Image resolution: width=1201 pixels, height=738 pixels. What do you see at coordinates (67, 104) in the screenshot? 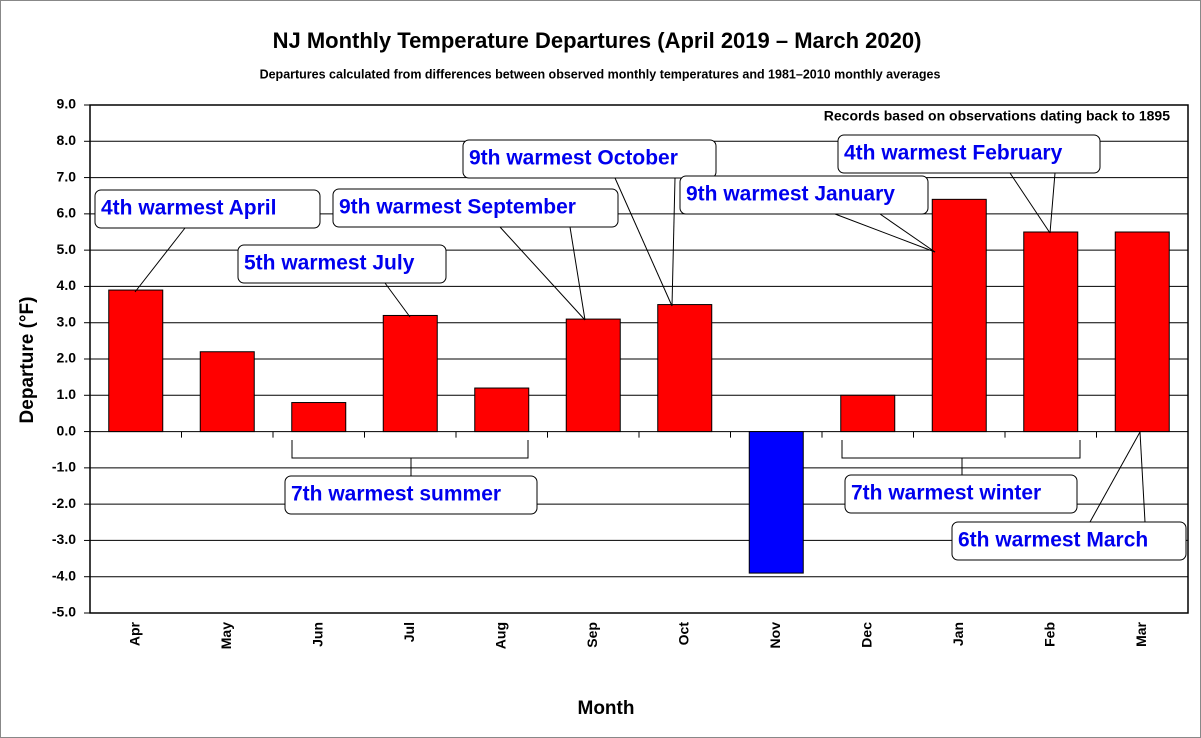
I see `y-tick-label: 9.0` at bounding box center [67, 104].